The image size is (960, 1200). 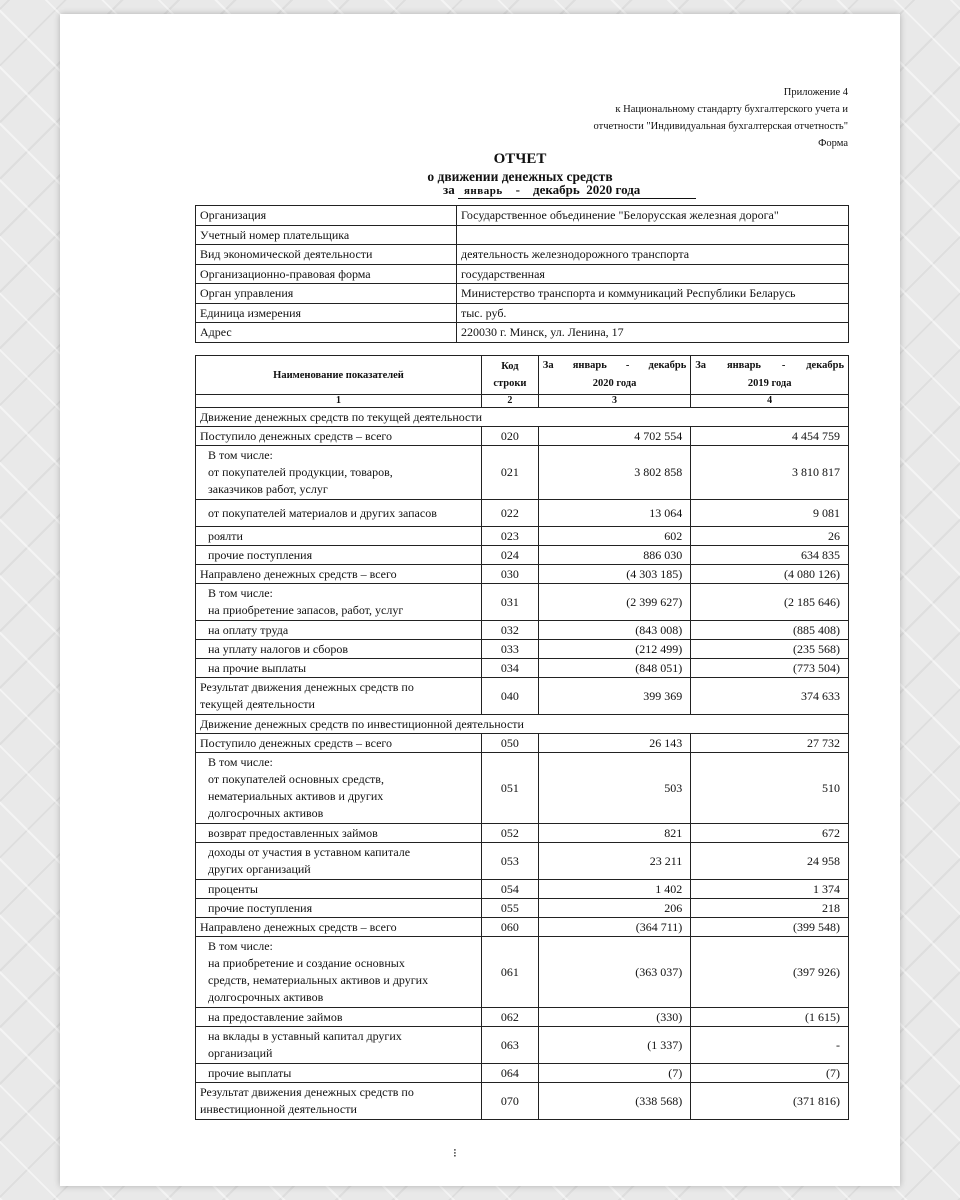 I want to click on row-value-2020: 206, so click(x=614, y=908).